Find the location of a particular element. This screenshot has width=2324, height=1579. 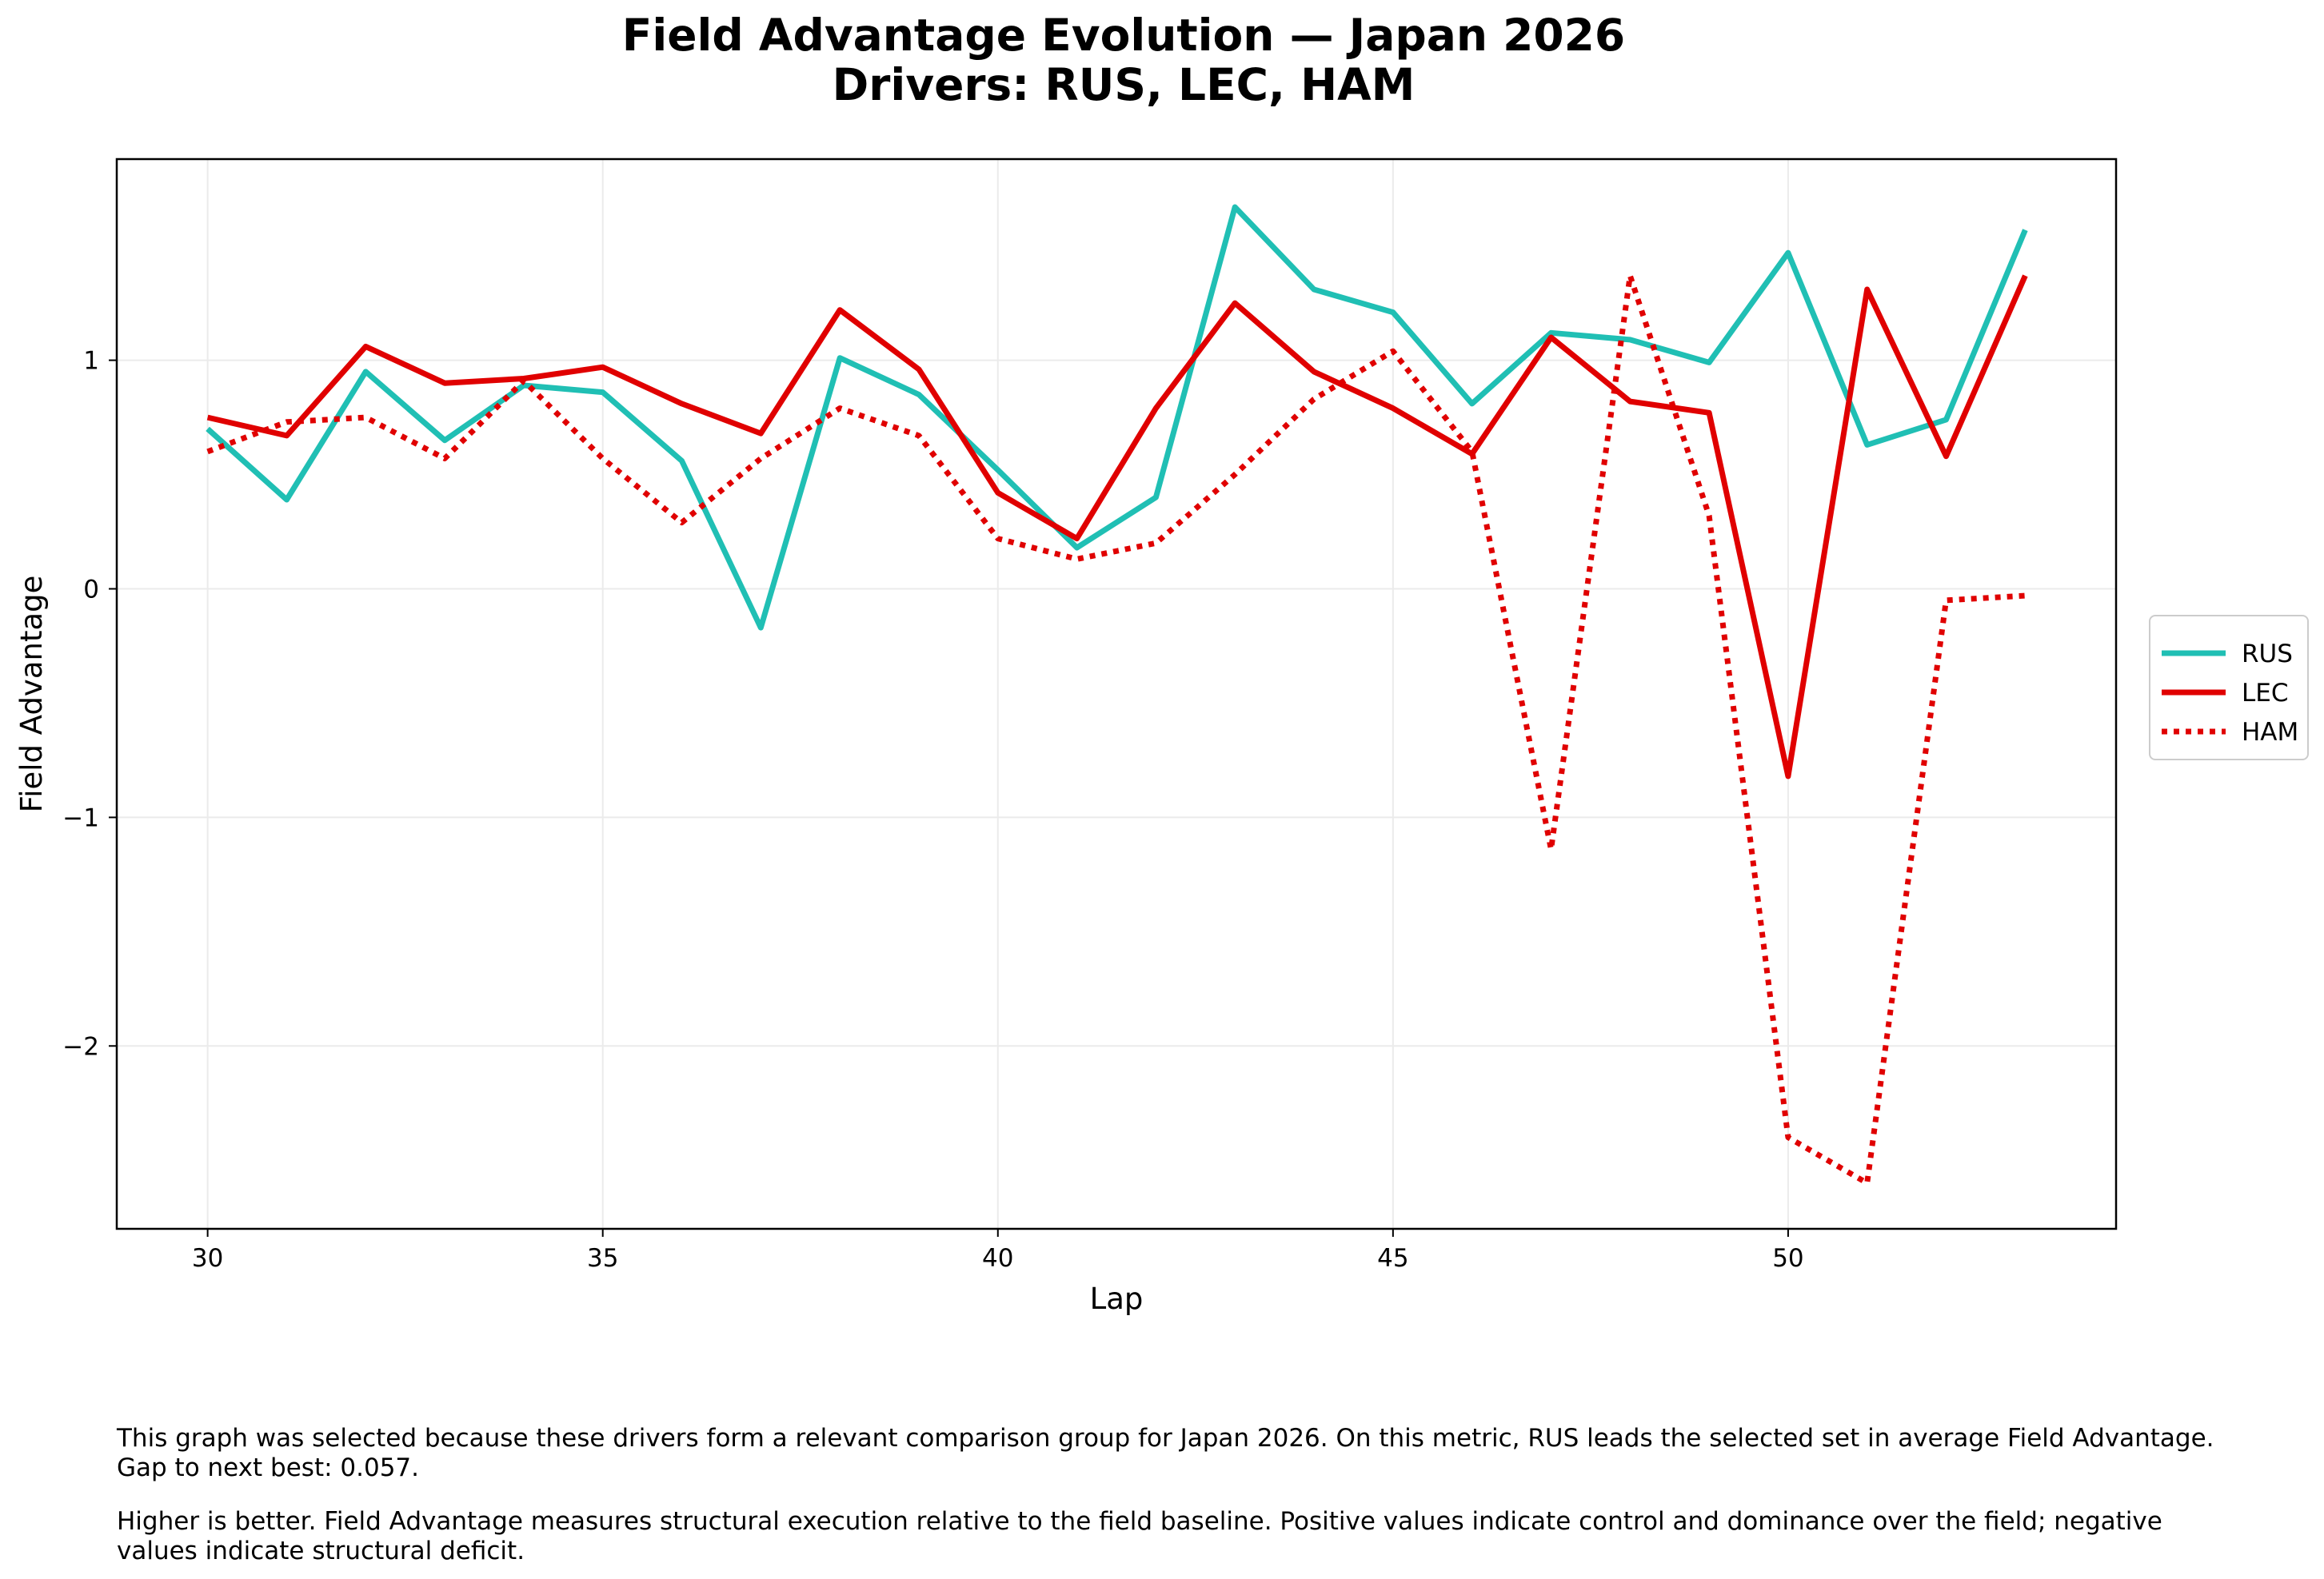

chart-title-line-2: Drivers: RUS, LEC, HAM is located at coordinates (1124, 84).